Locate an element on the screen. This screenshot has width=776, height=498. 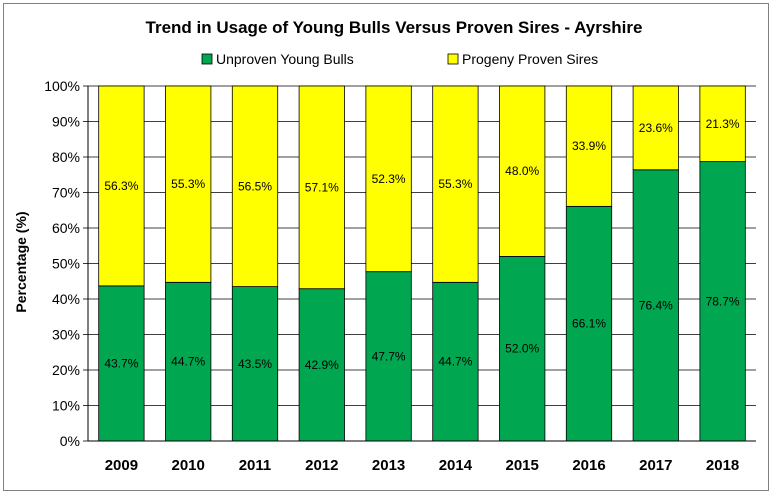
x-tick-label-2017: 2017 is located at coordinates (655, 465).